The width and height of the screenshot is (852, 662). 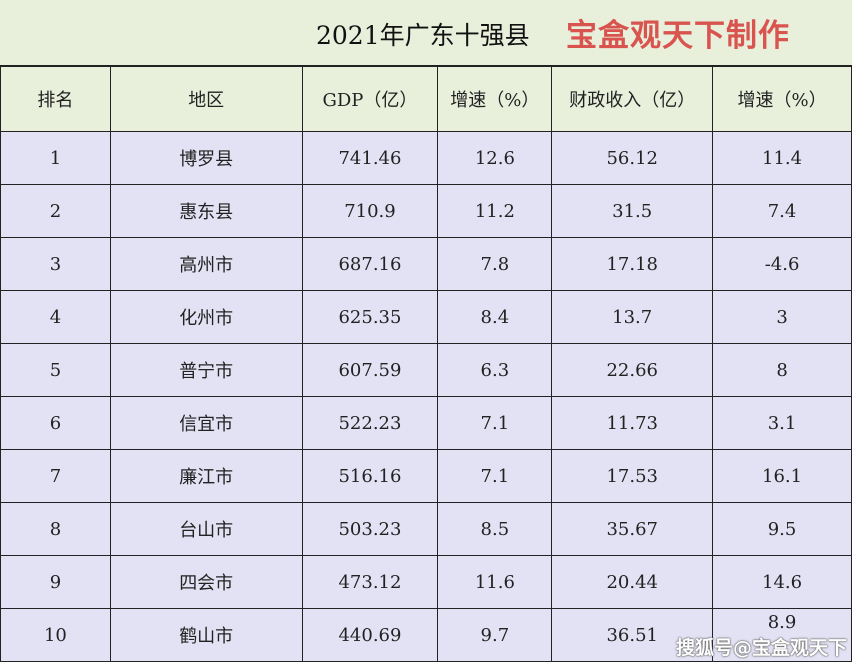 What do you see at coordinates (370, 582) in the screenshot?
I see `table-cell: 473.12` at bounding box center [370, 582].